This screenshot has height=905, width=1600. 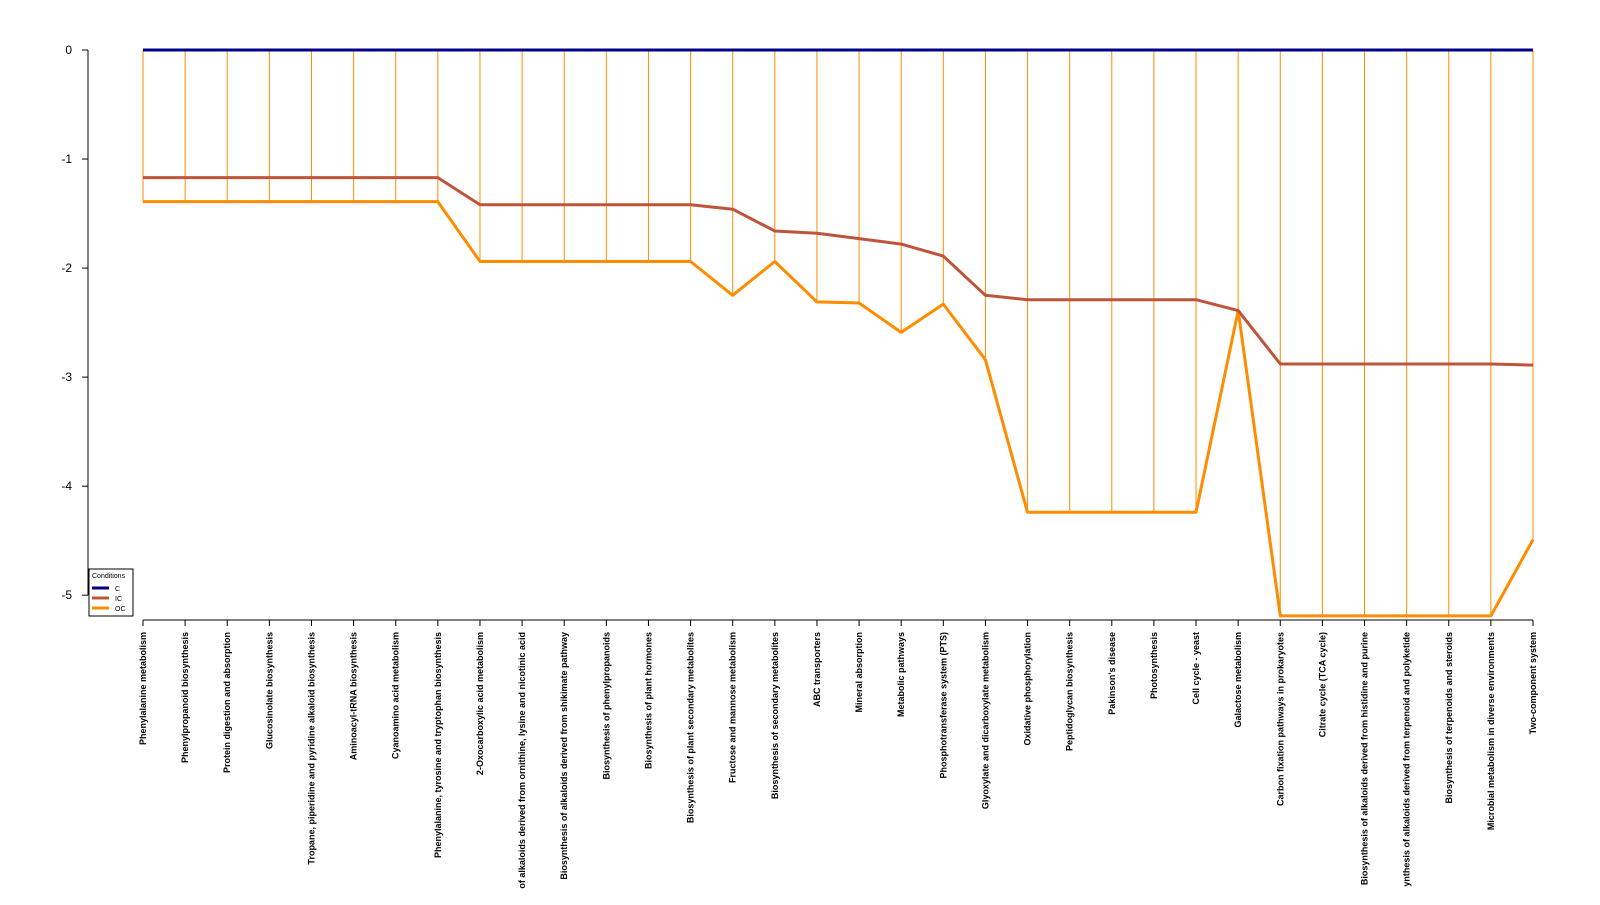 I want to click on x-tick-label: Citrate cycle (TCA cycle), so click(x=1322, y=684).